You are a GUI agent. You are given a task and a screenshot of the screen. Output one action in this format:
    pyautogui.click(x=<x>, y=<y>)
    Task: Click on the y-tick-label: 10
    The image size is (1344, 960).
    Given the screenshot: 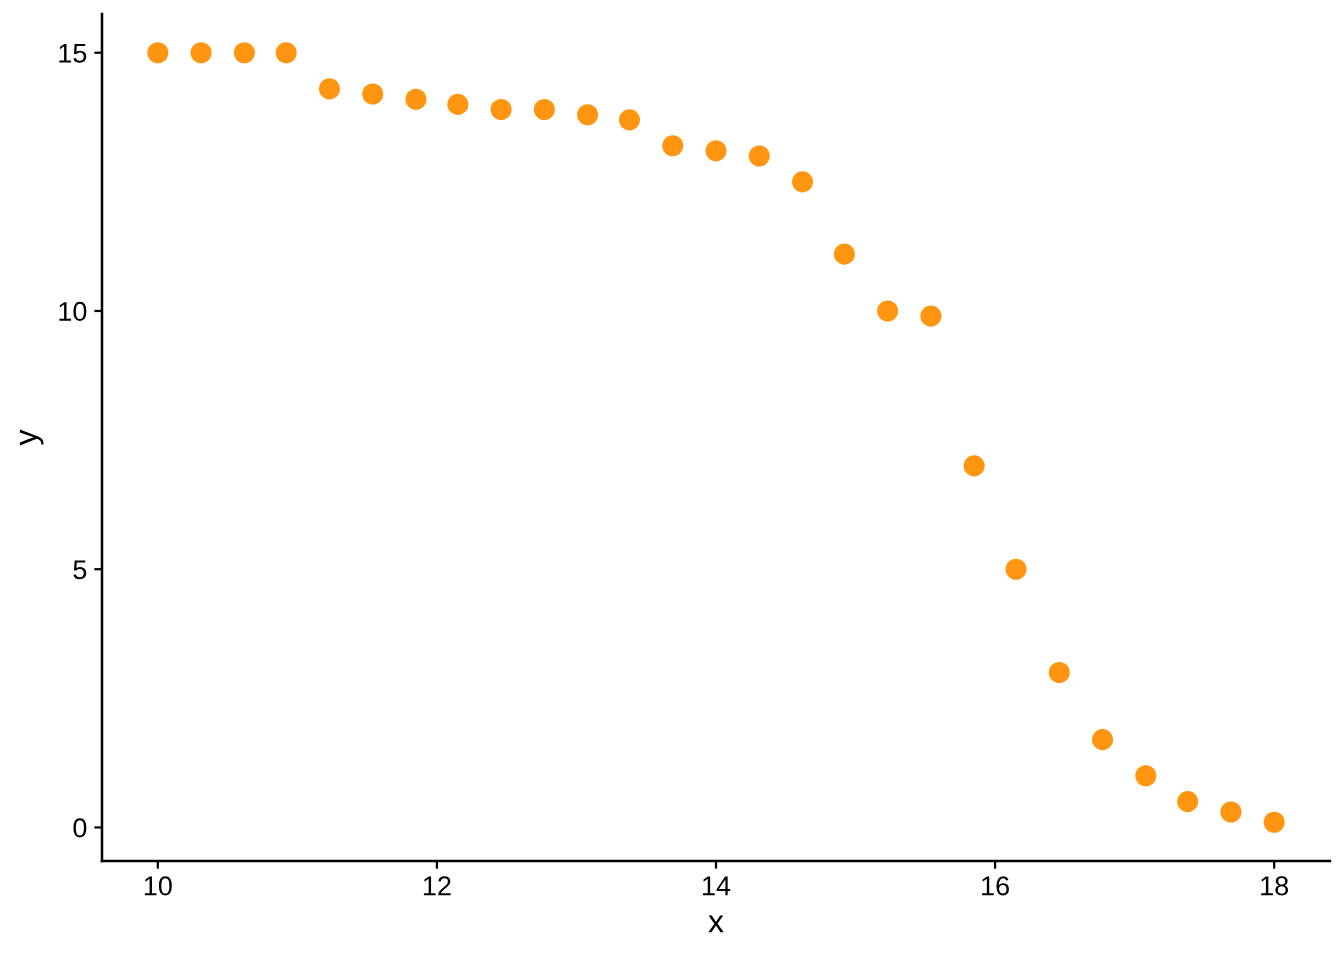 What is the action you would take?
    pyautogui.click(x=73, y=311)
    